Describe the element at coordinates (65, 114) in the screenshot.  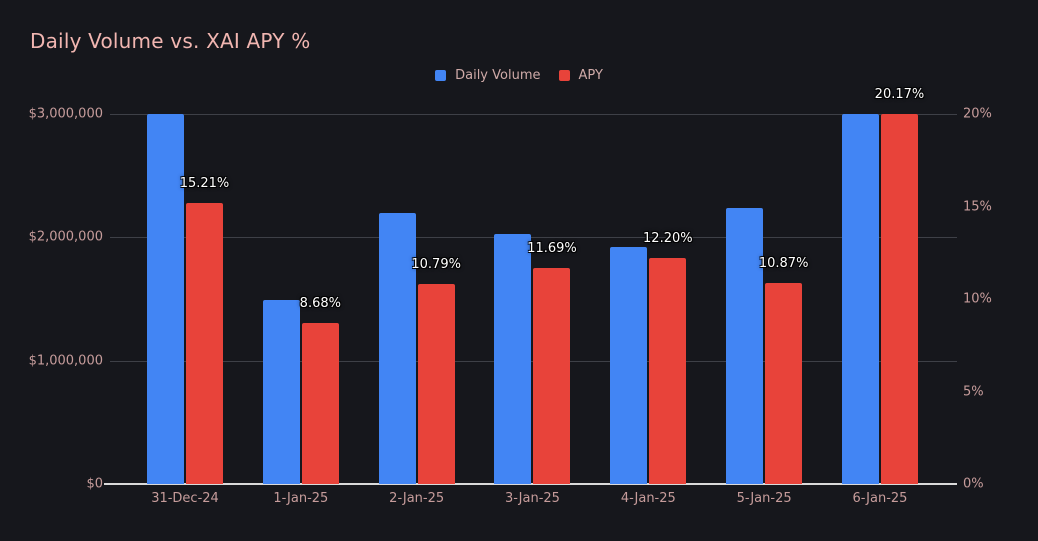
I see `left-axis-label: $3,000,000` at that location.